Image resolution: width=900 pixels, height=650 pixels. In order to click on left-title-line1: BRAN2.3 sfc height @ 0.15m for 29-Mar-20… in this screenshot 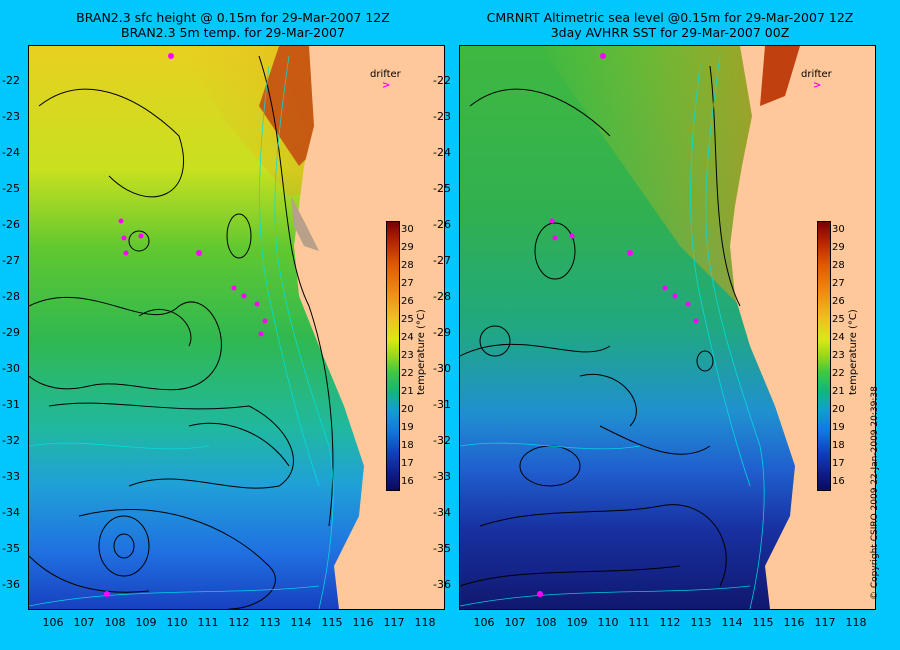, I will do `click(233, 17)`.